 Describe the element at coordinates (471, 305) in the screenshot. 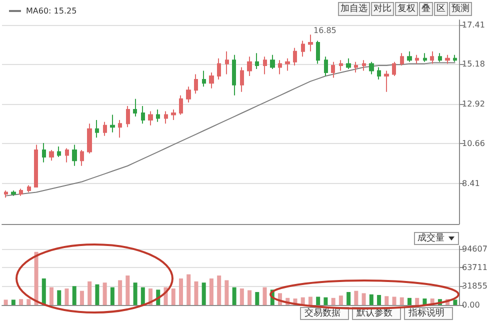

I see `y-tick-label: 0.00` at that location.